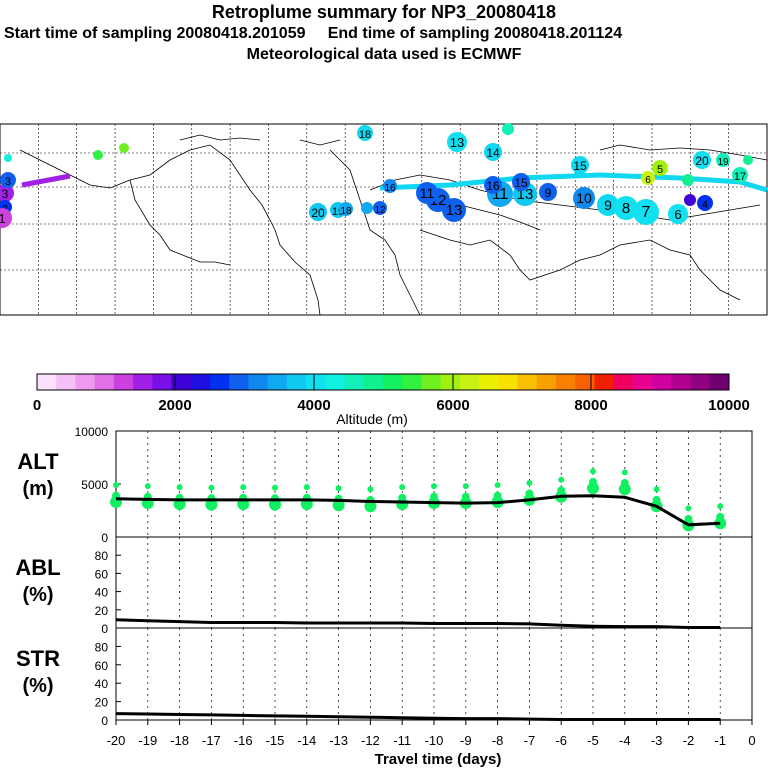 The height and width of the screenshot is (768, 768). Describe the element at coordinates (493, 153) in the screenshot. I see `plume-point-label: 14` at that location.